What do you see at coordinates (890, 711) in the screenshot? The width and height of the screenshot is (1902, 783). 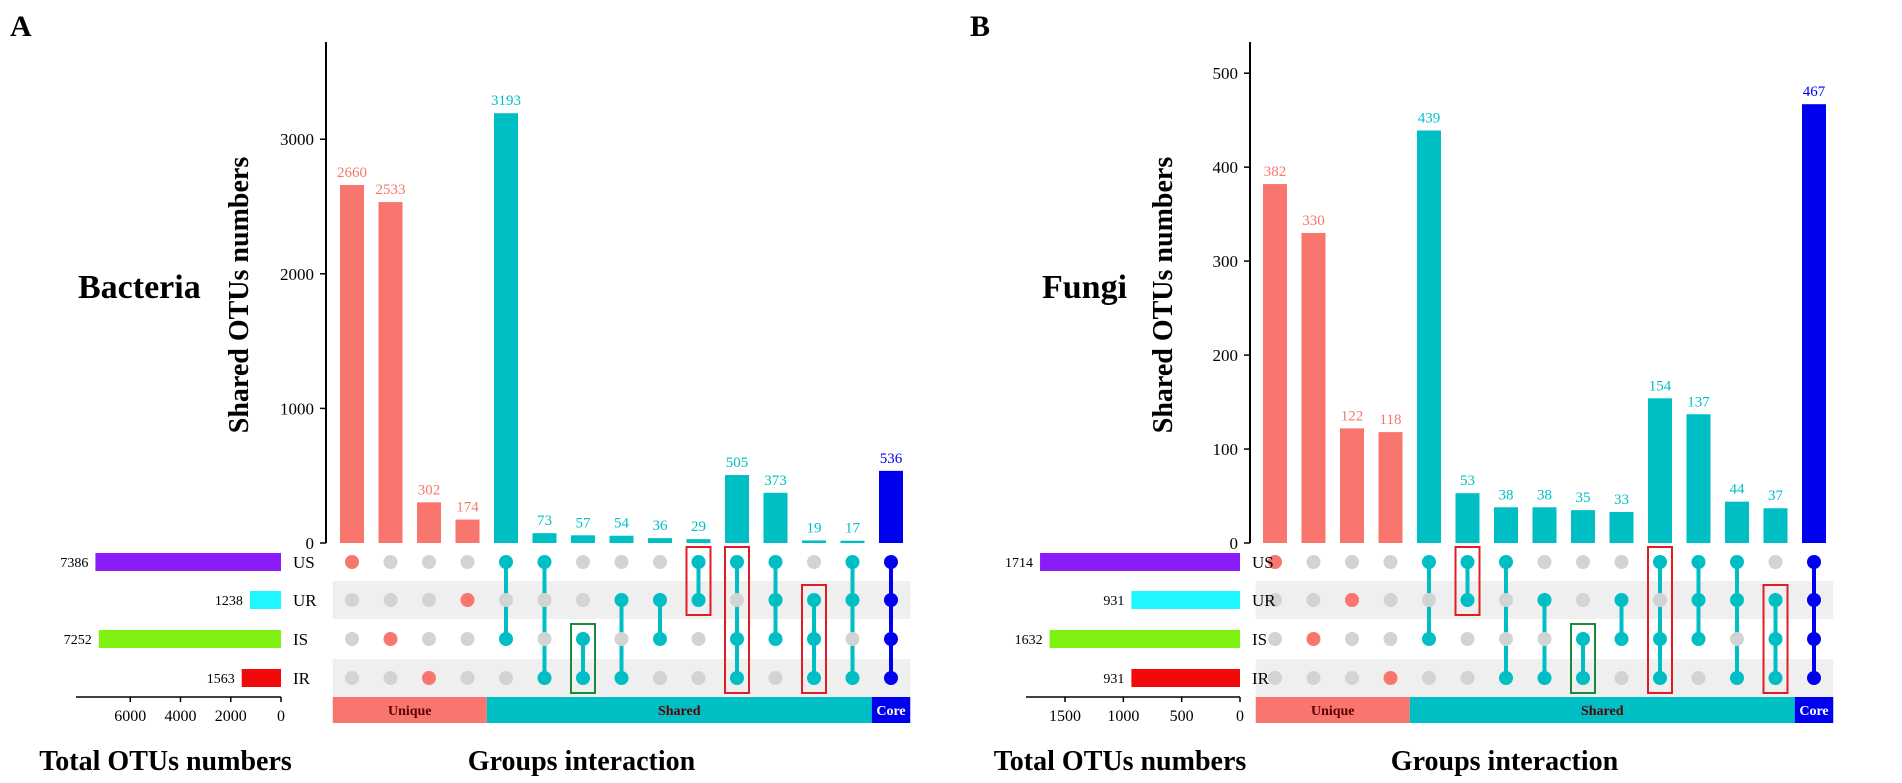 I see `category-label-core: Core` at bounding box center [890, 711].